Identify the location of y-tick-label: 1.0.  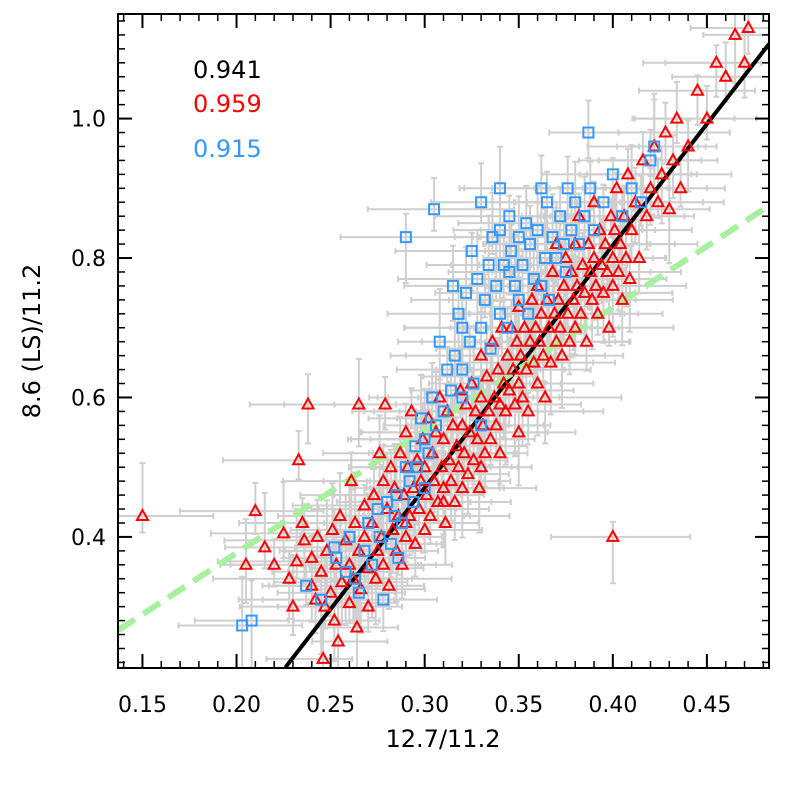
(88, 120).